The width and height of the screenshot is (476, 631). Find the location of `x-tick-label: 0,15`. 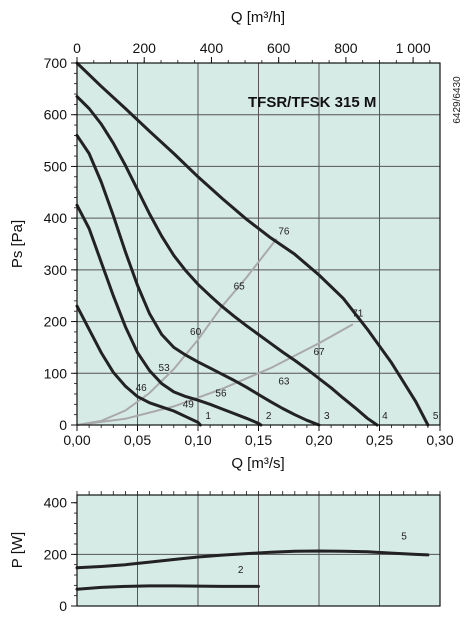

x-tick-label: 0,15 is located at coordinates (258, 440).